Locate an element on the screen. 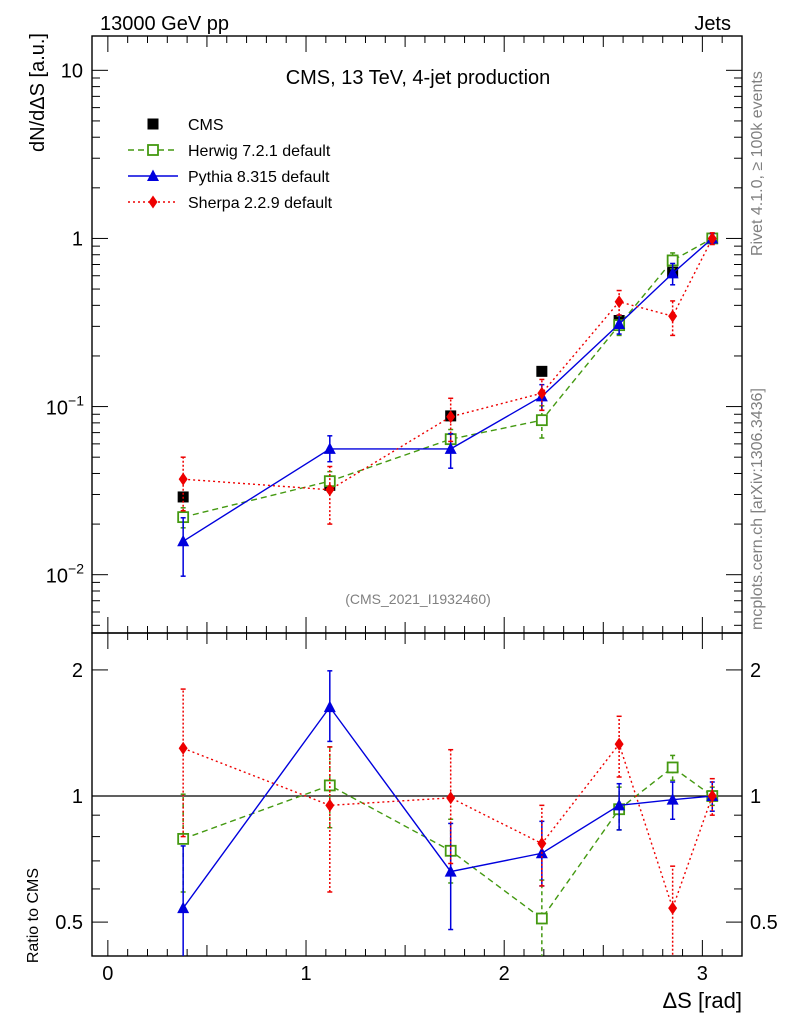 Image resolution: width=786 pixels, height=1024 pixels. y-tick-label-right: 1 is located at coordinates (755, 797).